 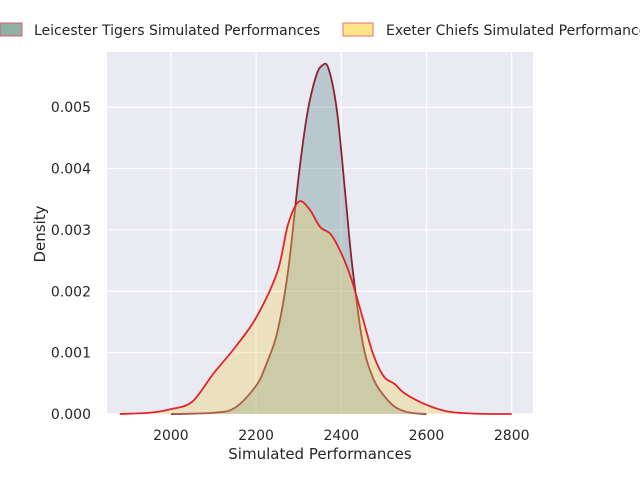 I want to click on y-tick-label: 0.005, so click(x=71, y=108).